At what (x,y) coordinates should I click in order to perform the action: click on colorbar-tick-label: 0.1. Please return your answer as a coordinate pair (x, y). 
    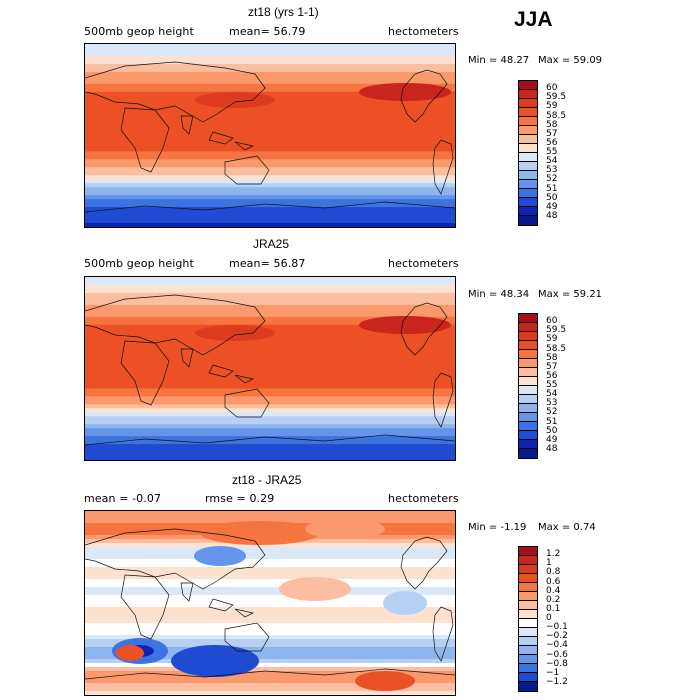
    Looking at the image, I should click on (553, 608).